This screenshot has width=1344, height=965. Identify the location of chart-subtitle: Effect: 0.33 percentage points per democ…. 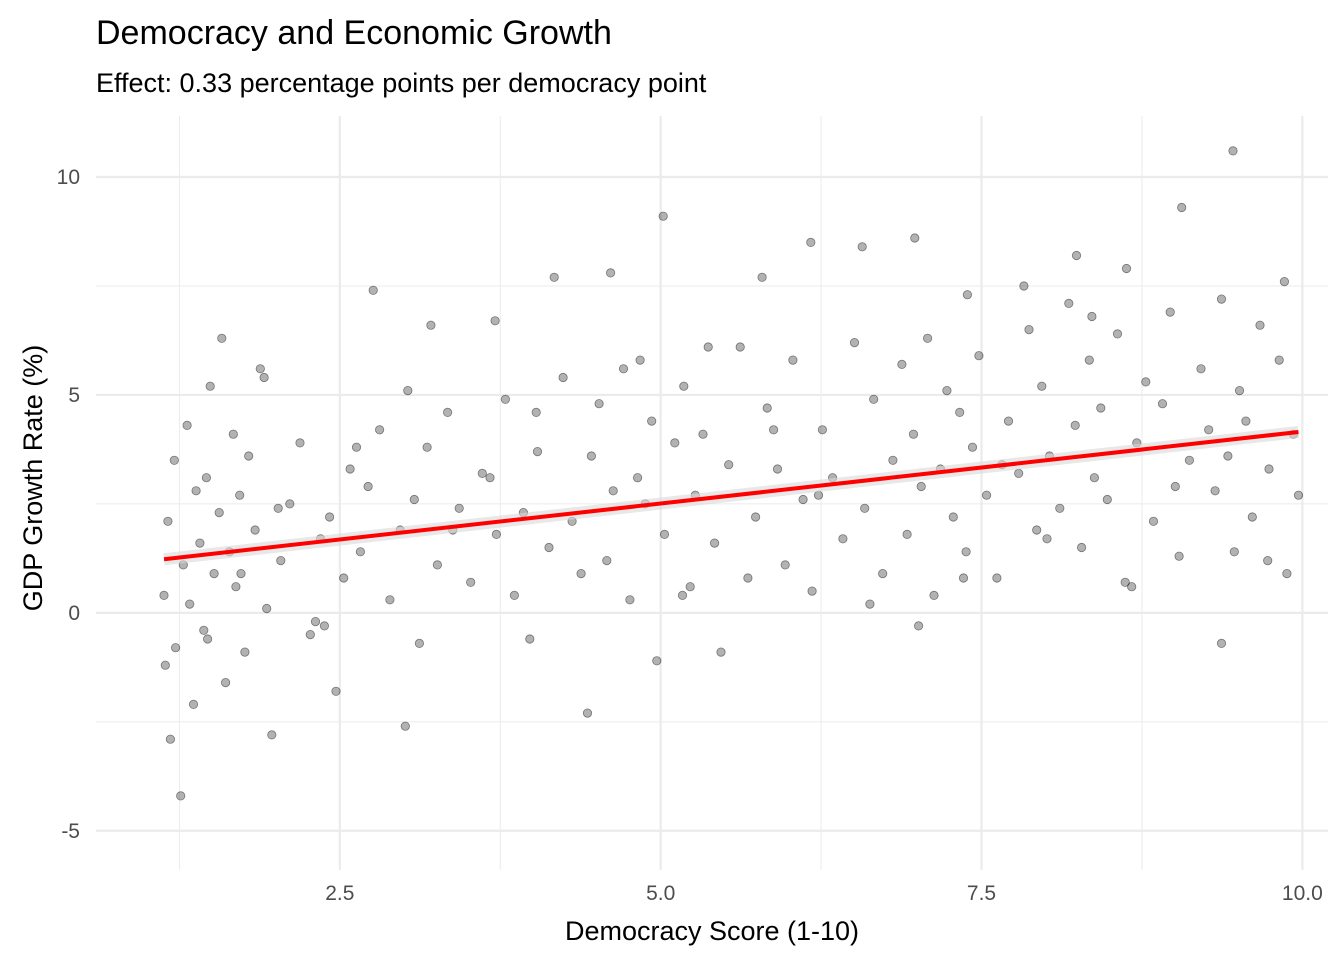
(401, 83).